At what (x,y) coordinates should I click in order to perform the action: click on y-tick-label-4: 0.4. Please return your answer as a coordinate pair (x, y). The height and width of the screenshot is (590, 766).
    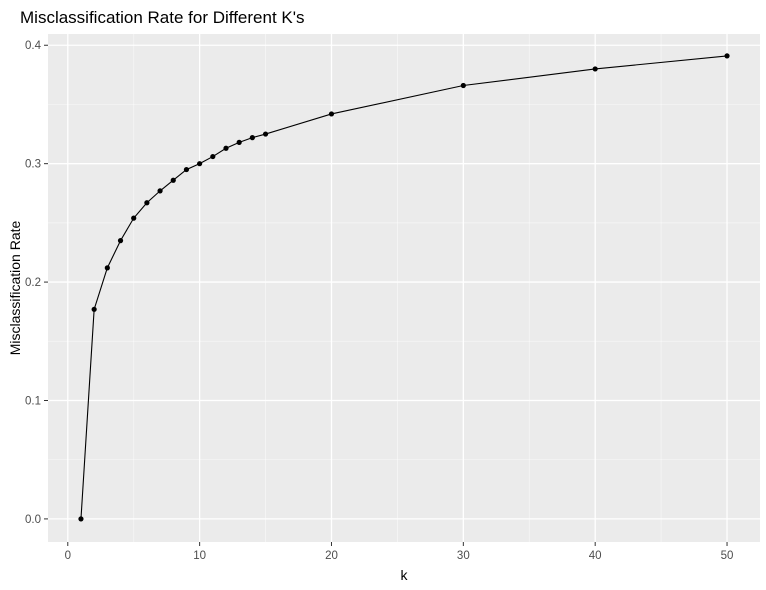
    Looking at the image, I should click on (33, 46).